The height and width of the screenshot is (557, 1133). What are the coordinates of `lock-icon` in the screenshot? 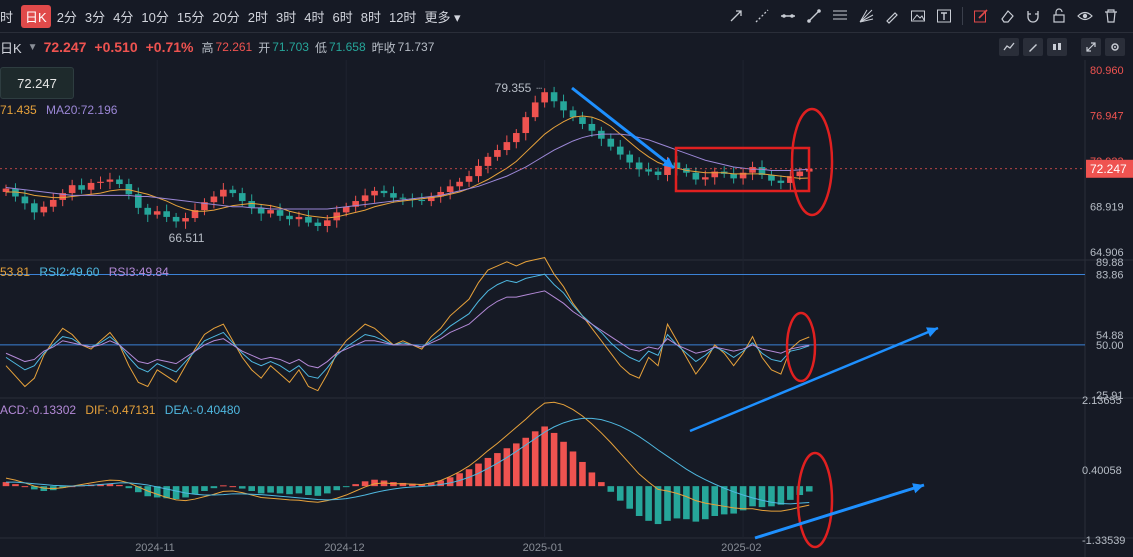 It's located at (1059, 15).